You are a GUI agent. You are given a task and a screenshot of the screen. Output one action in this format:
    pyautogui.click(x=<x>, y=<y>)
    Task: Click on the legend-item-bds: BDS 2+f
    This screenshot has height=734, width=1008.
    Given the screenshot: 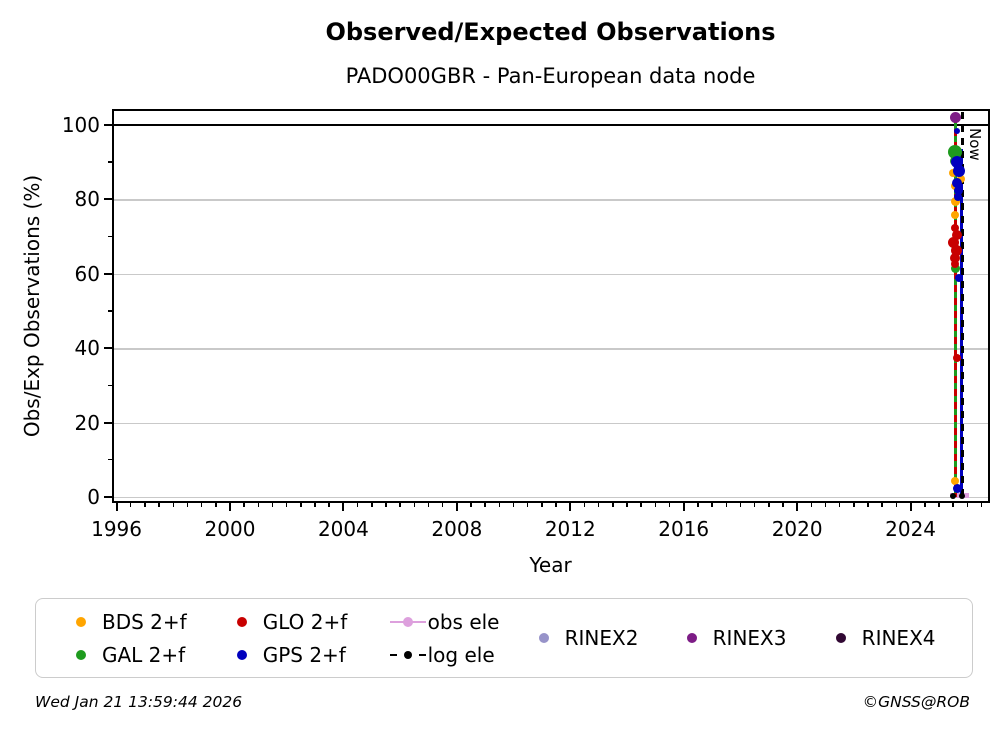 What is the action you would take?
    pyautogui.click(x=156, y=622)
    